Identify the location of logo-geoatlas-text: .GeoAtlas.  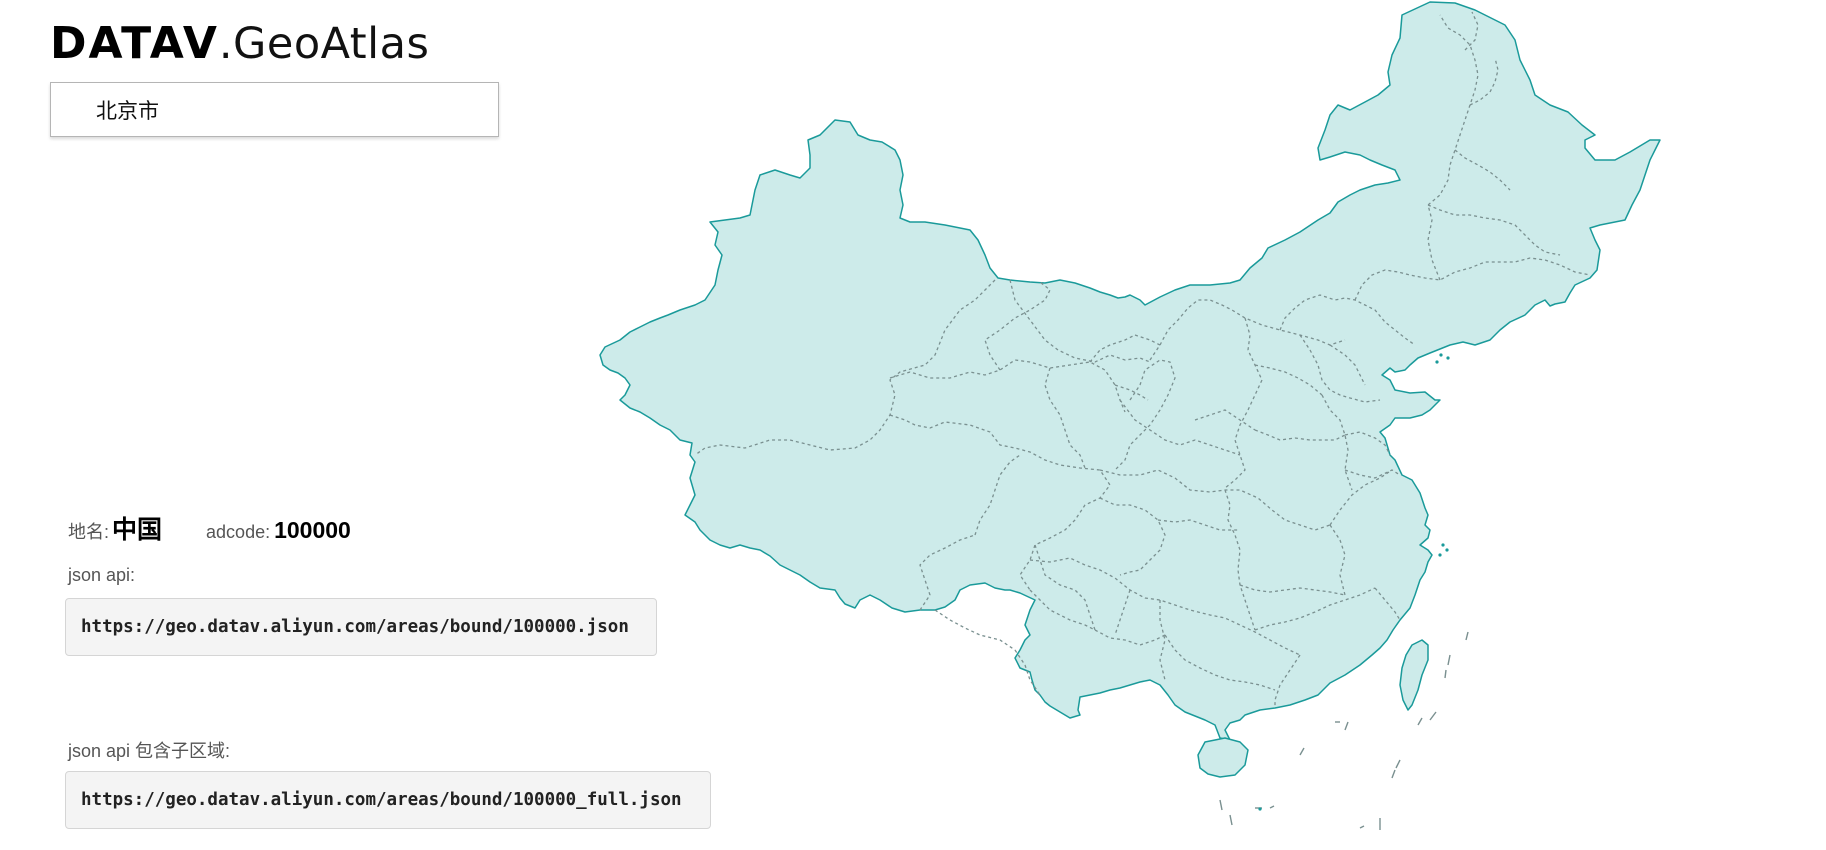
(324, 44).